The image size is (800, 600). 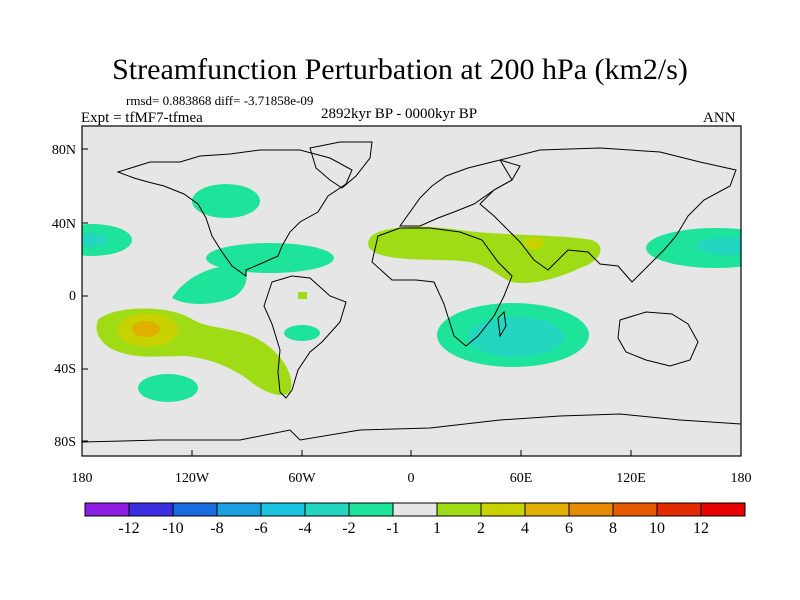 What do you see at coordinates (192, 478) in the screenshot?
I see `lon-tick-label: 120W` at bounding box center [192, 478].